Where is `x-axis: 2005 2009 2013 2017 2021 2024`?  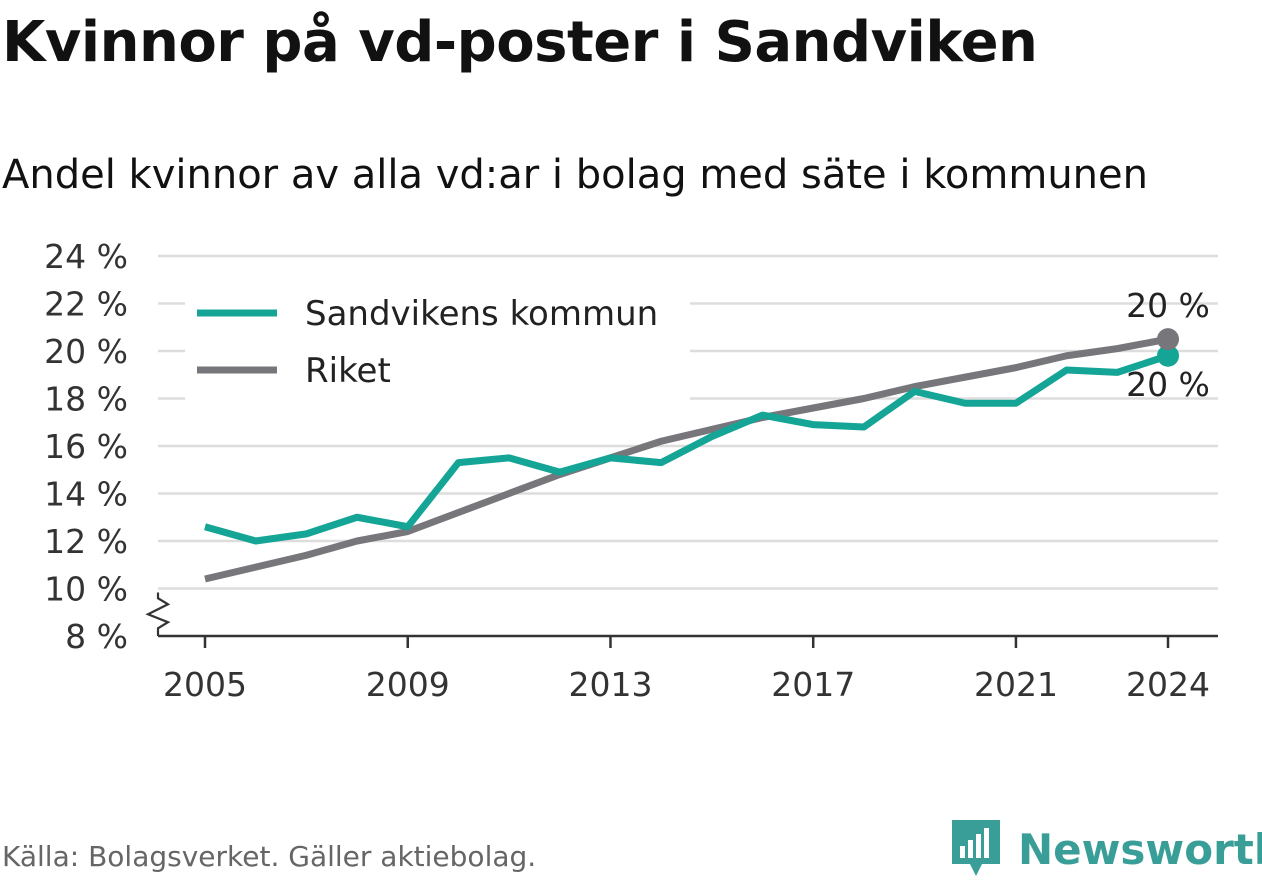 x-axis: 2005 2009 2013 2017 2021 2024 is located at coordinates (681, 648).